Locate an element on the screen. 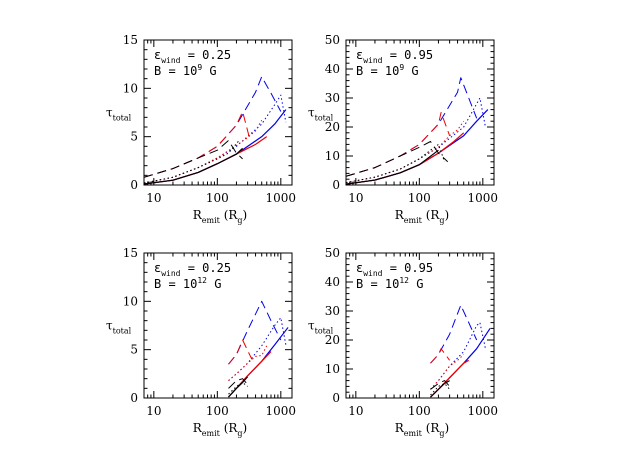  series-black-solid is located at coordinates (440, 389).